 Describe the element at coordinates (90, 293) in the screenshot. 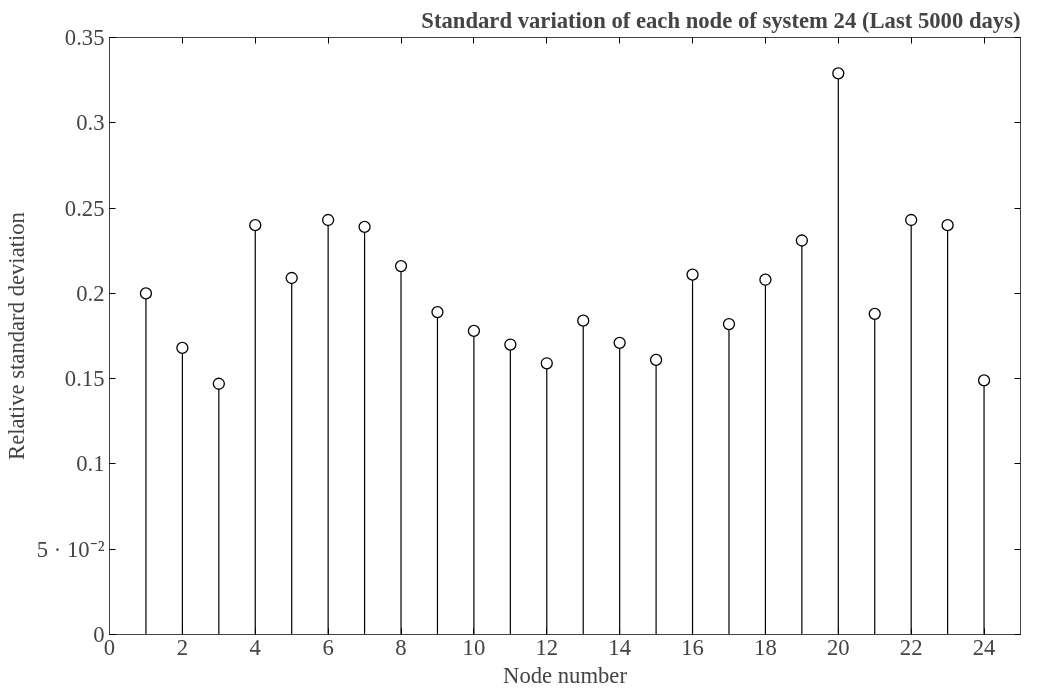

I see `y-tick-label: 0.2` at that location.